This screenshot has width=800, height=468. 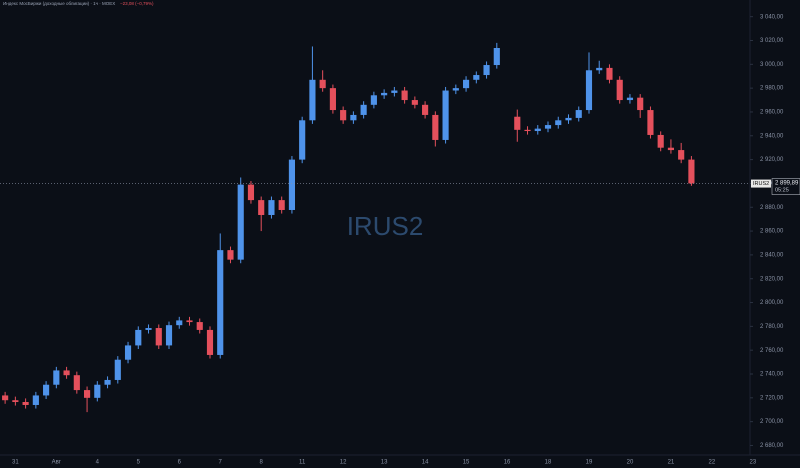 What do you see at coordinates (630, 463) in the screenshot?
I see `x-tick-label: 20` at bounding box center [630, 463].